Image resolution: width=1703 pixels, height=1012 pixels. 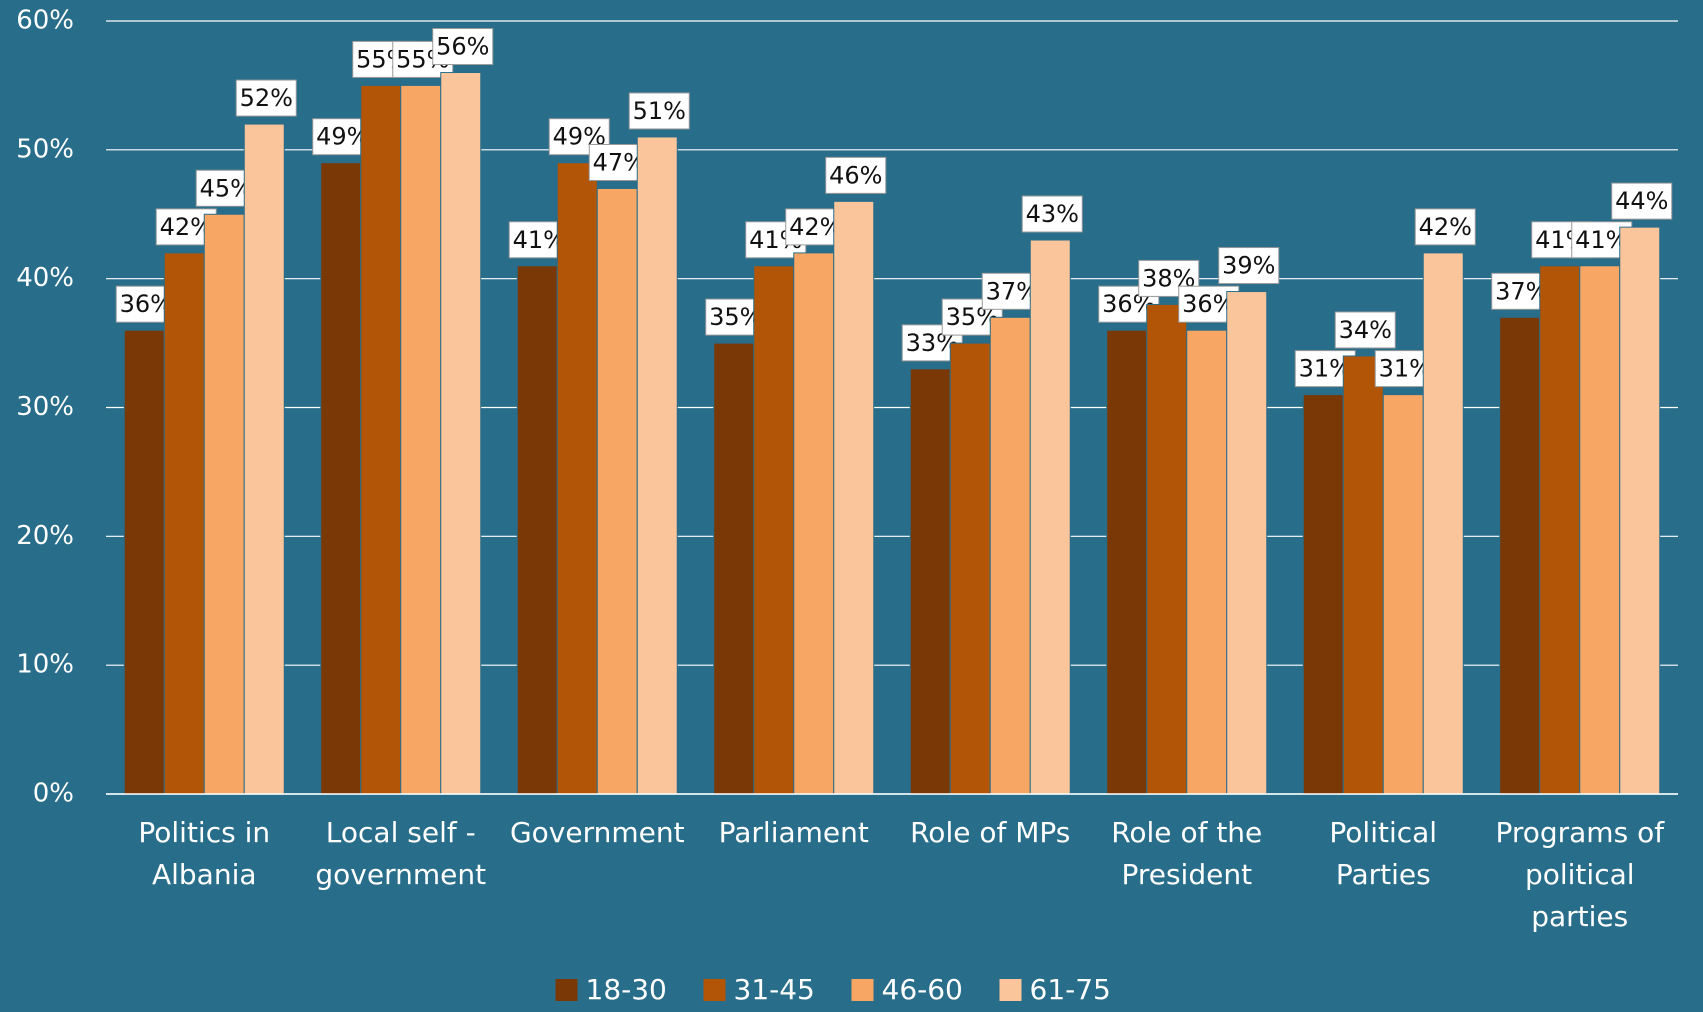 I want to click on data-label: 51%, so click(x=659, y=111).